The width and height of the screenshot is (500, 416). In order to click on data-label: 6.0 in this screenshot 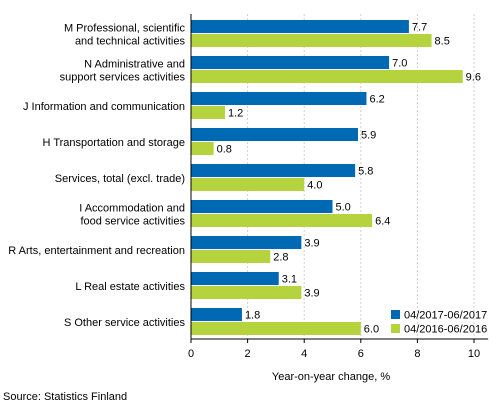, I will do `click(371, 330)`.